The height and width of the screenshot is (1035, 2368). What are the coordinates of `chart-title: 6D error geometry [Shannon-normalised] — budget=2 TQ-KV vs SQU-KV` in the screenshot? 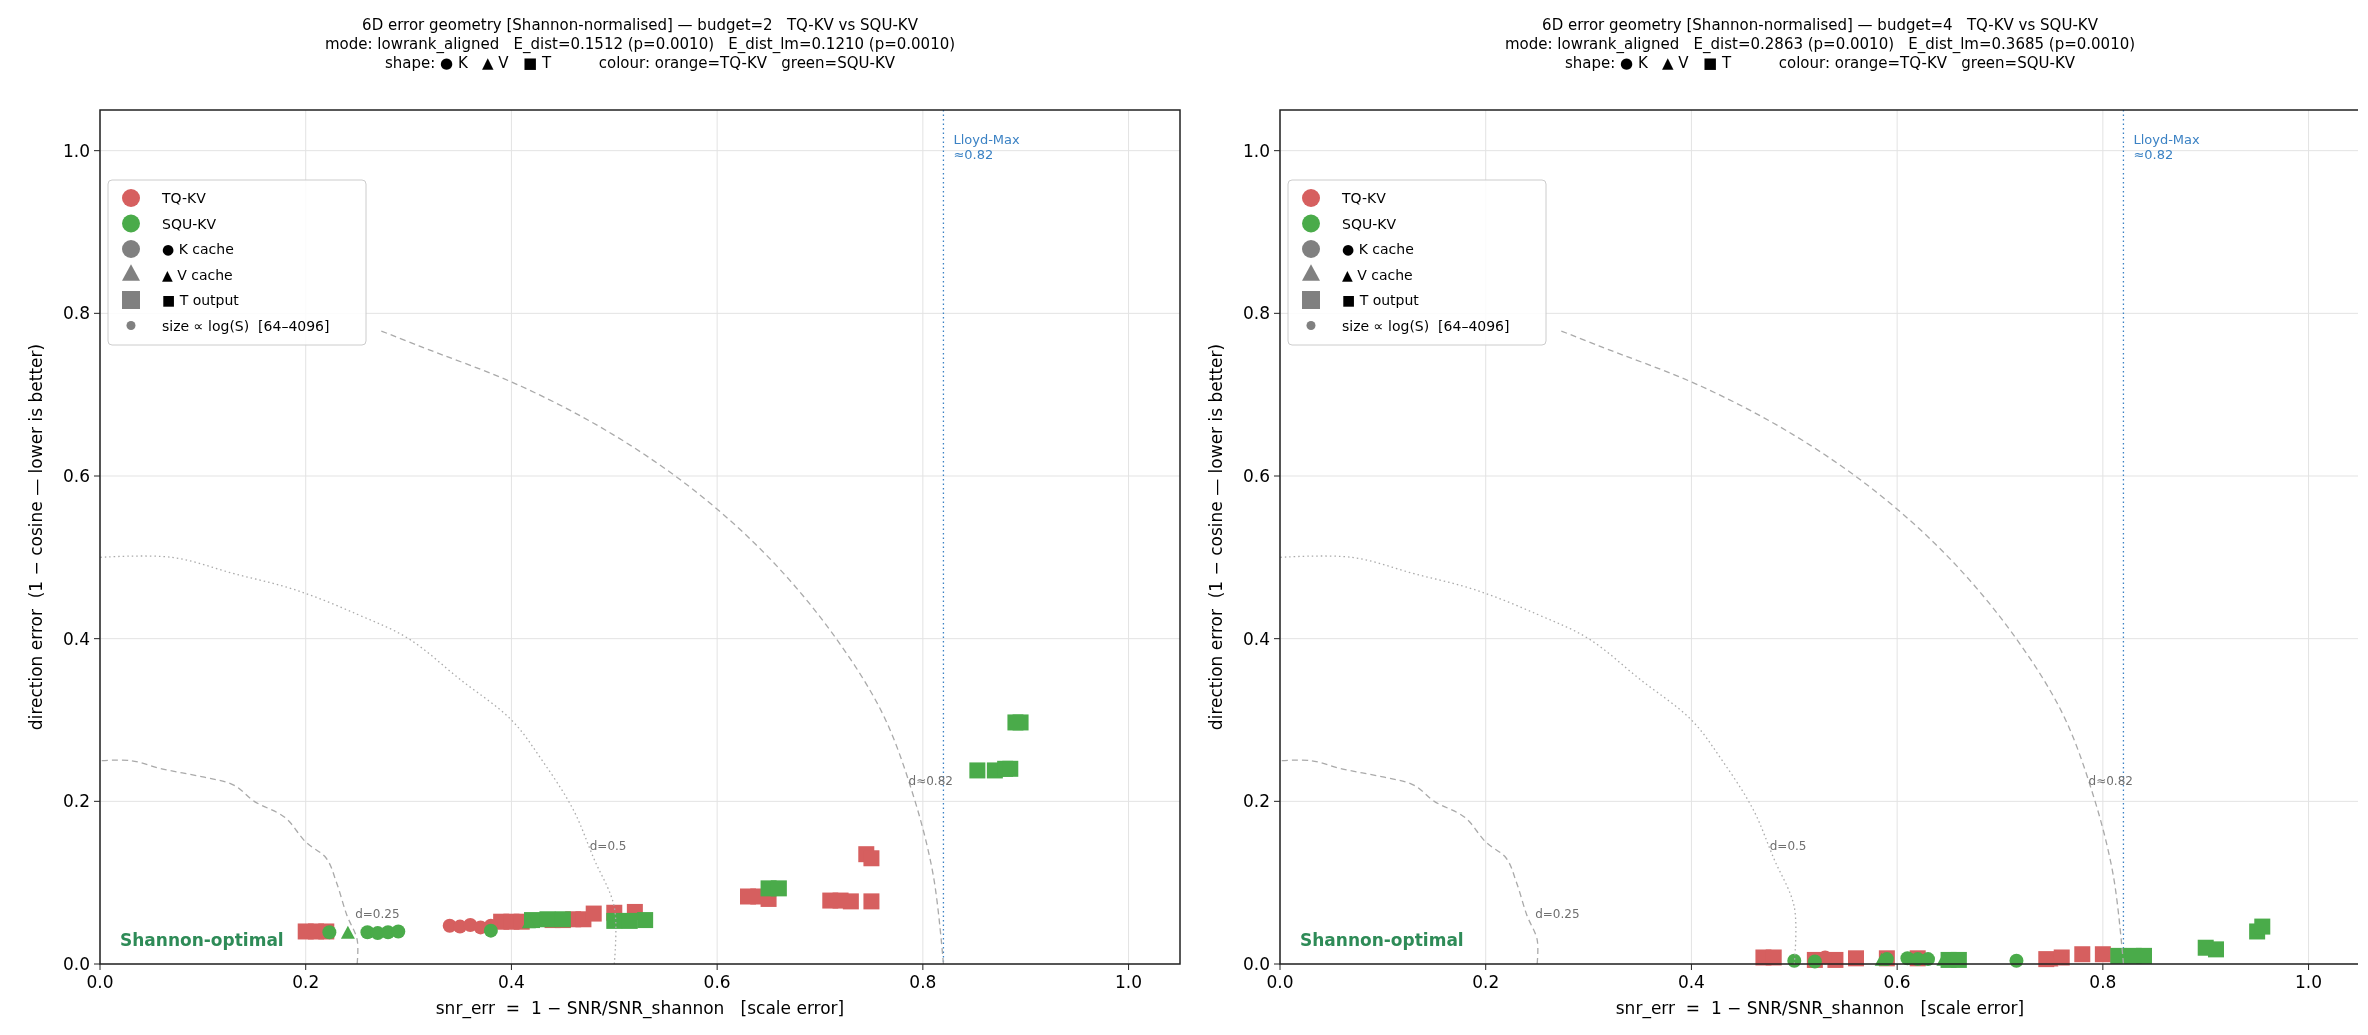 It's located at (640, 25).